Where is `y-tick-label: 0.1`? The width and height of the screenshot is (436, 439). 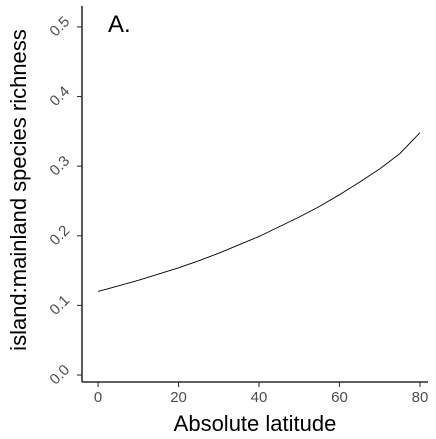 y-tick-label: 0.1 is located at coordinates (59, 305).